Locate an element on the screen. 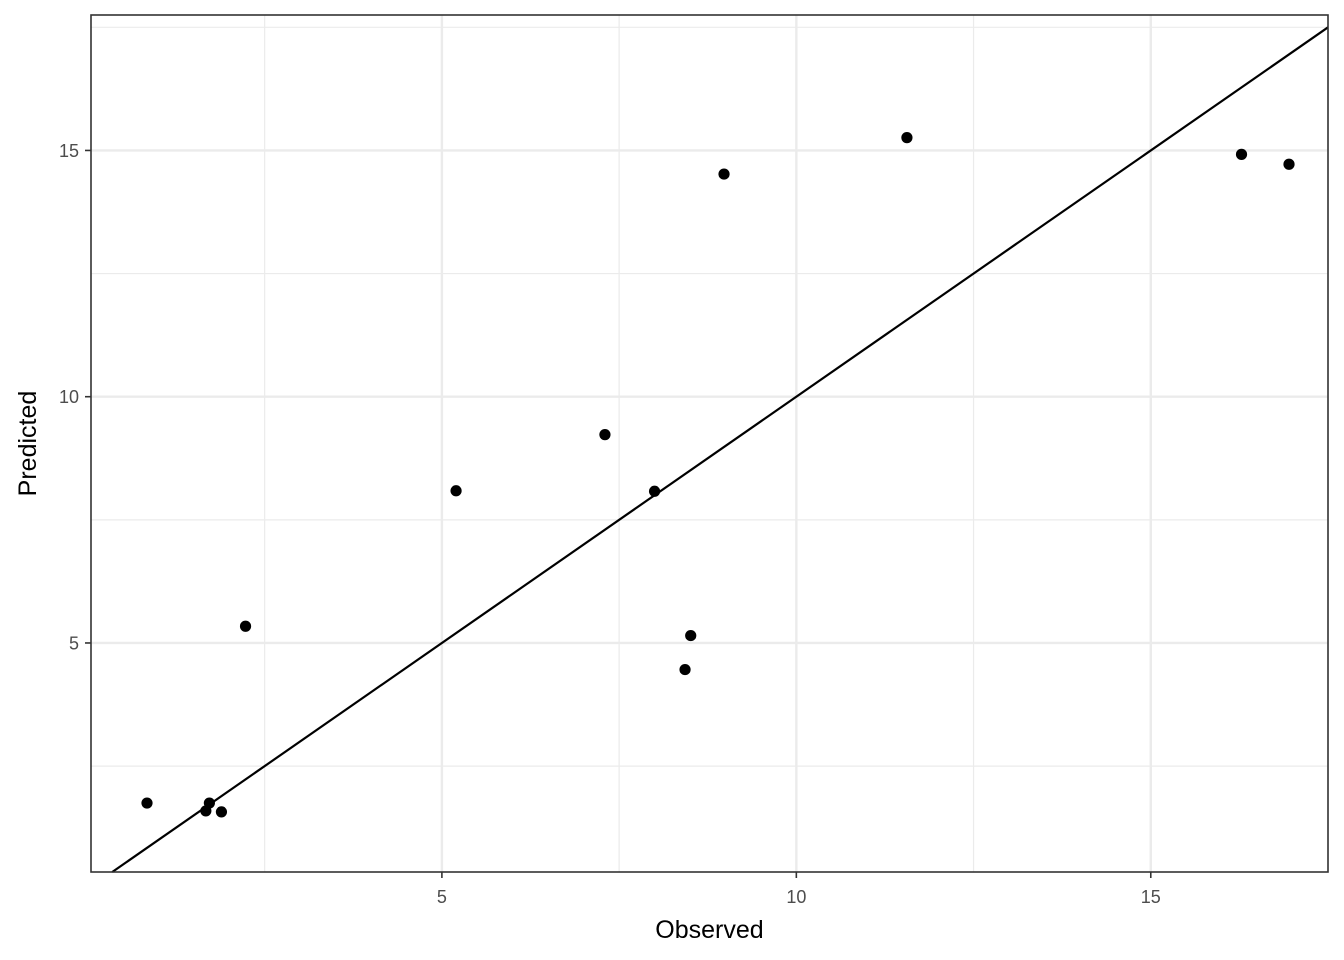 This screenshot has height=960, width=1344. x-tick-label: 10 is located at coordinates (796, 897).